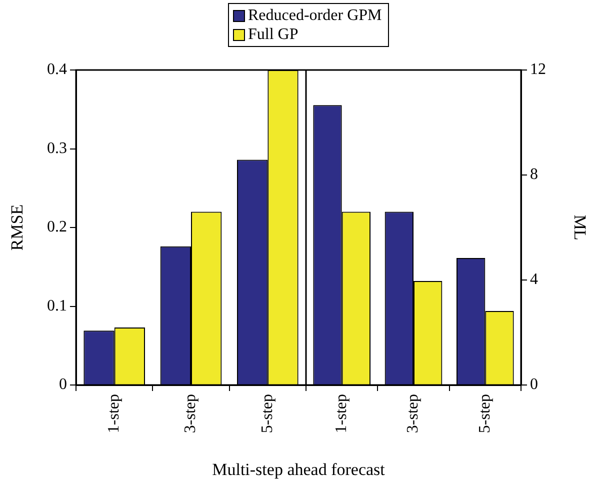  Describe the element at coordinates (57, 305) in the screenshot. I see `y-tick-label: 0.1` at that location.